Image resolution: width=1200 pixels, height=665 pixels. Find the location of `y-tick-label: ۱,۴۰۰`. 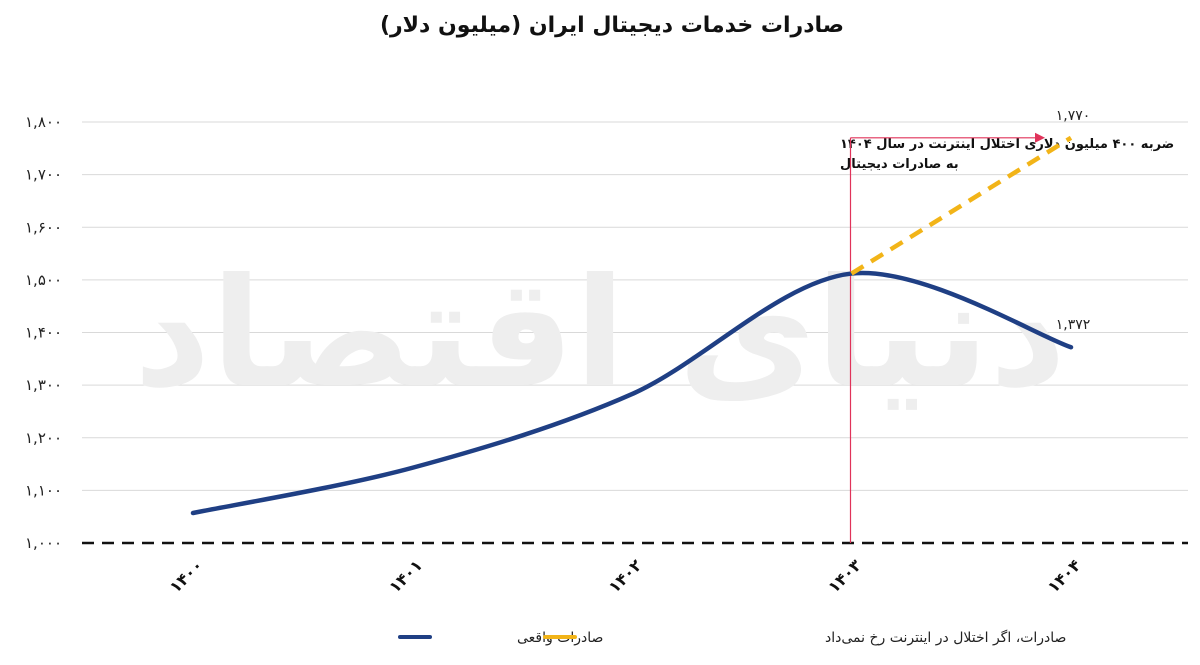

y-tick-label: ۱,۴۰۰ is located at coordinates (43, 333).